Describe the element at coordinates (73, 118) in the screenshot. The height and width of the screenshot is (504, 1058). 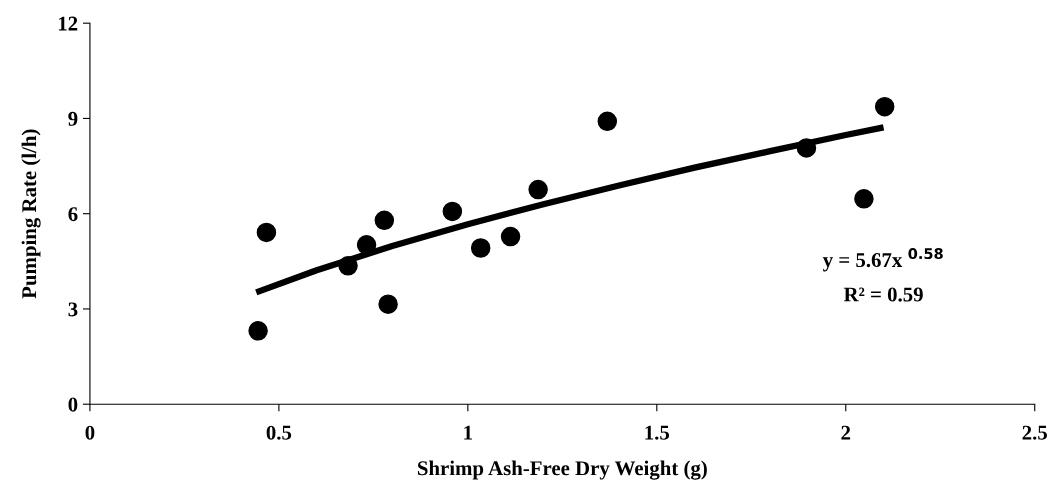
I see `y-tick-label: 9` at that location.